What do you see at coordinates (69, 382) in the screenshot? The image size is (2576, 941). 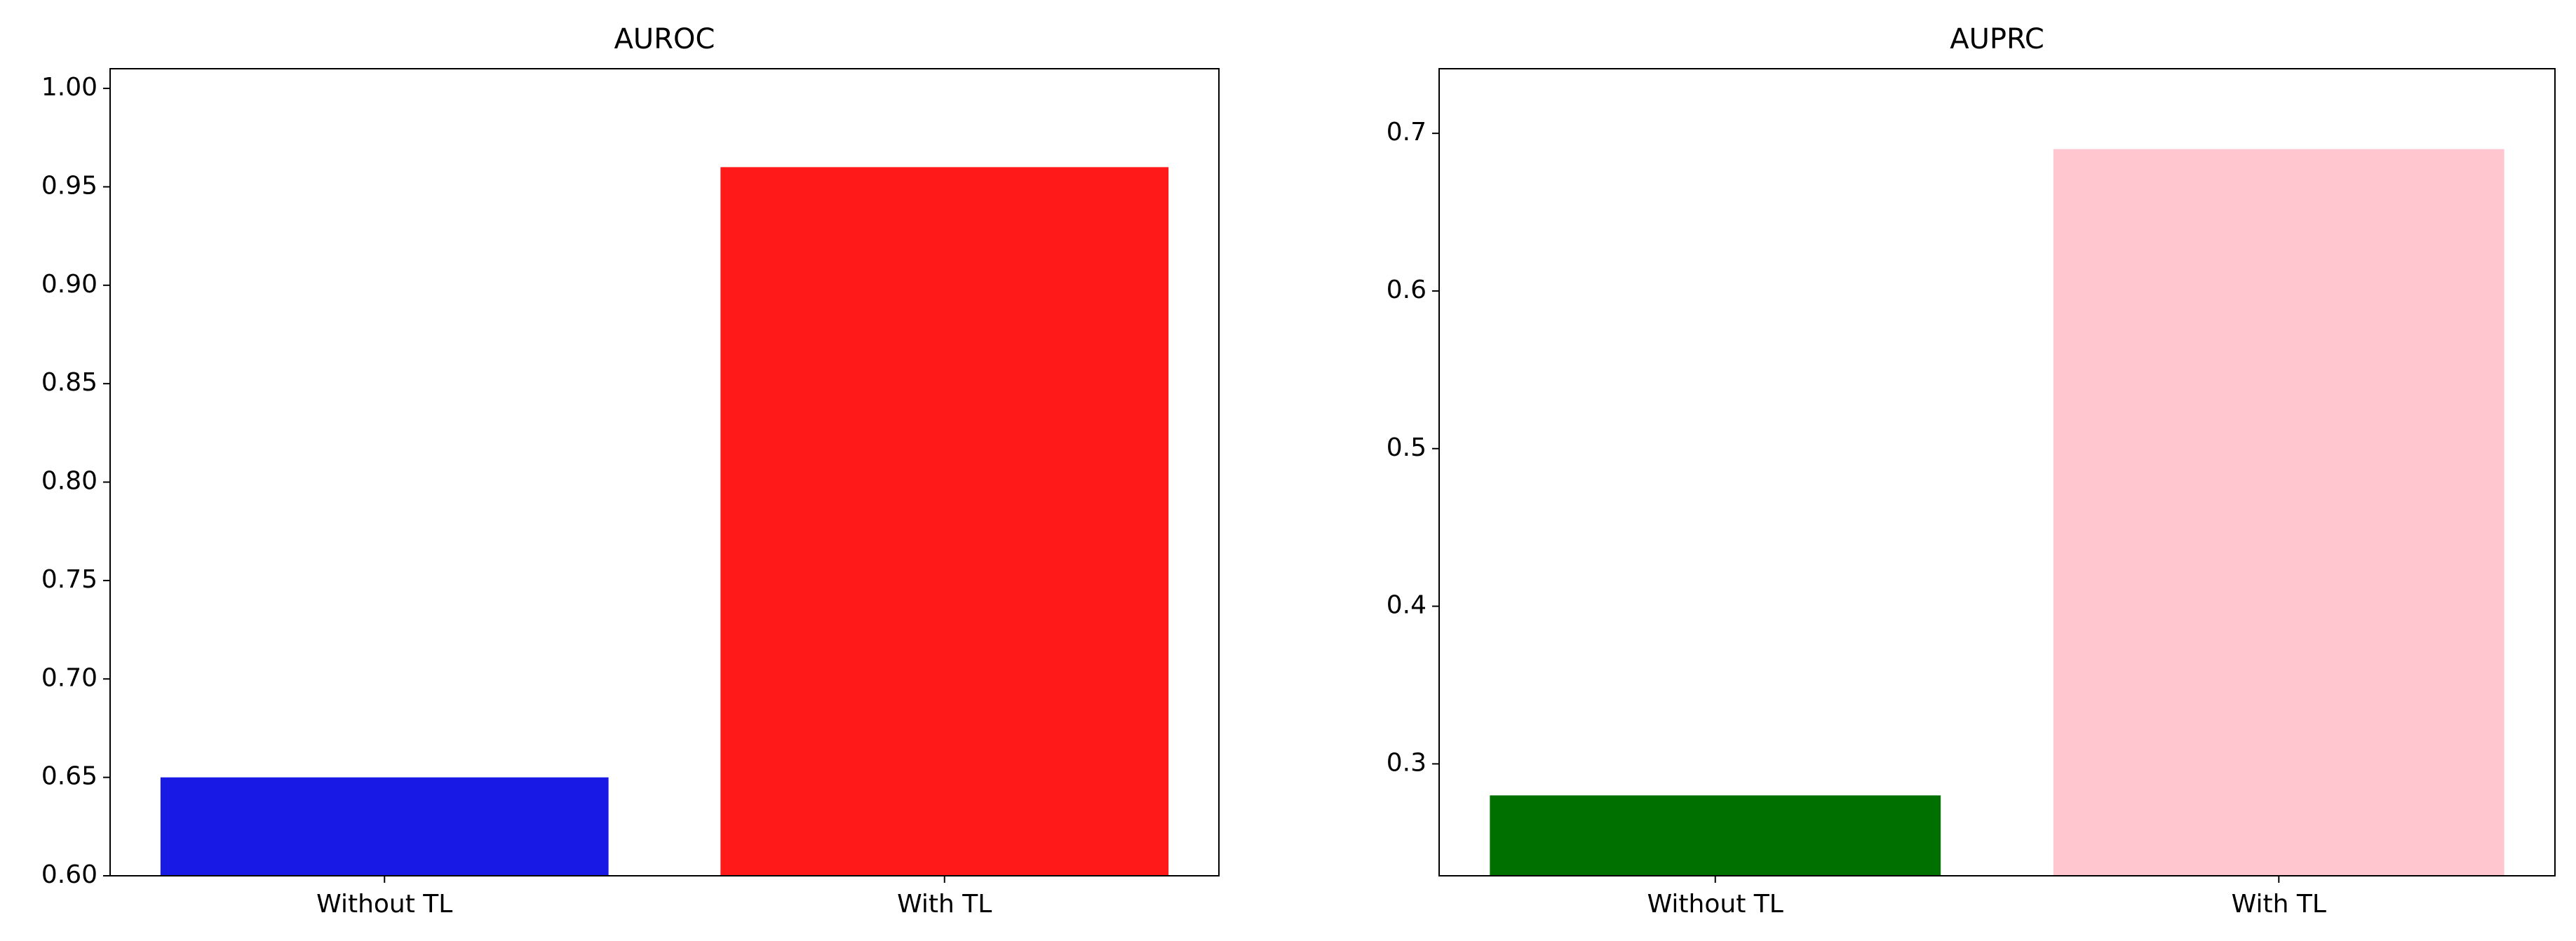 I see `y-tick-label: 0.85` at bounding box center [69, 382].